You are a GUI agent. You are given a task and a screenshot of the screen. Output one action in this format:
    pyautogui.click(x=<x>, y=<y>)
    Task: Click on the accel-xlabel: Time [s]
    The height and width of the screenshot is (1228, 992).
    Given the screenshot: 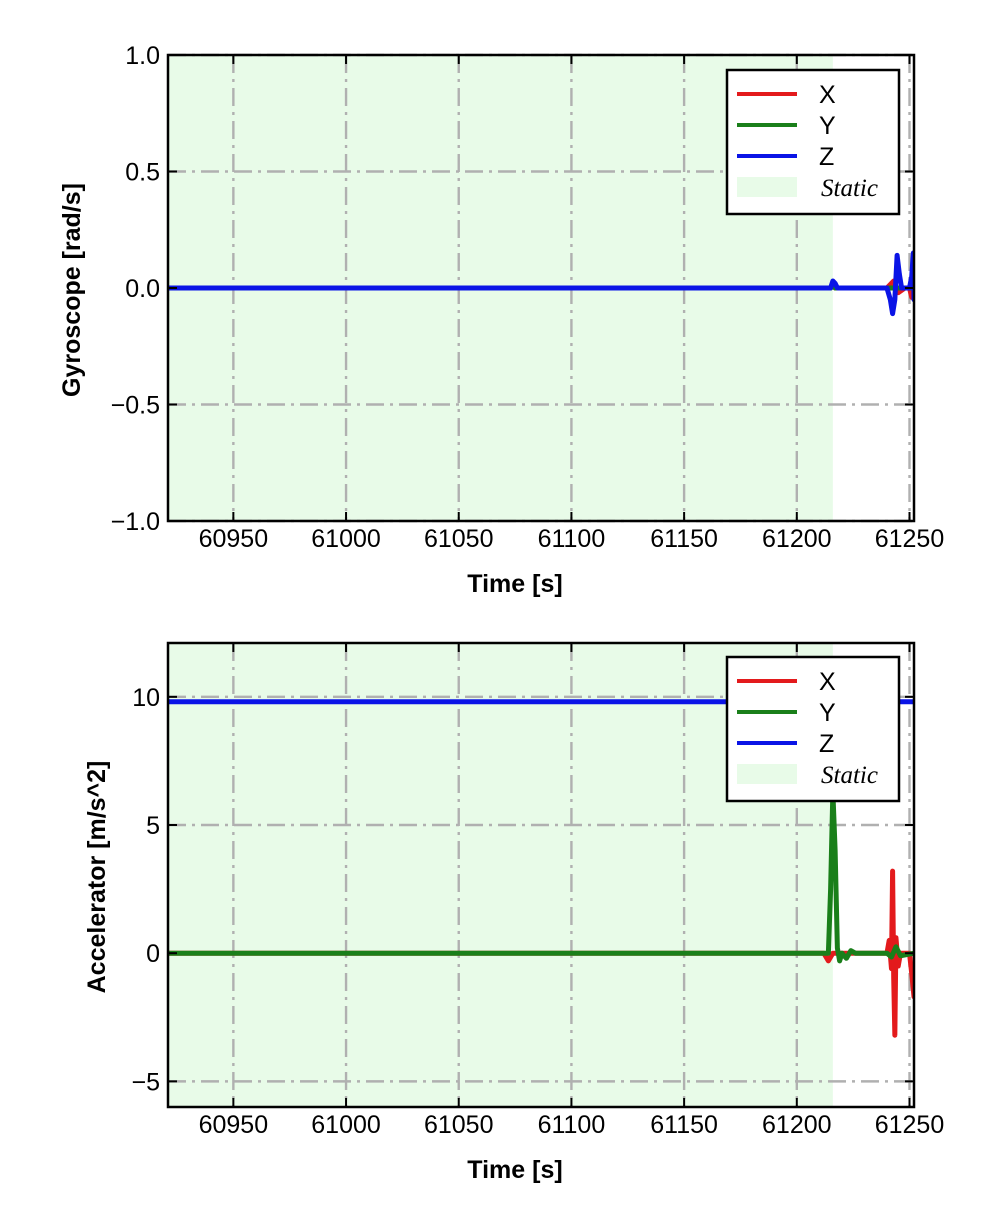 What is the action you would take?
    pyautogui.click(x=514, y=1170)
    